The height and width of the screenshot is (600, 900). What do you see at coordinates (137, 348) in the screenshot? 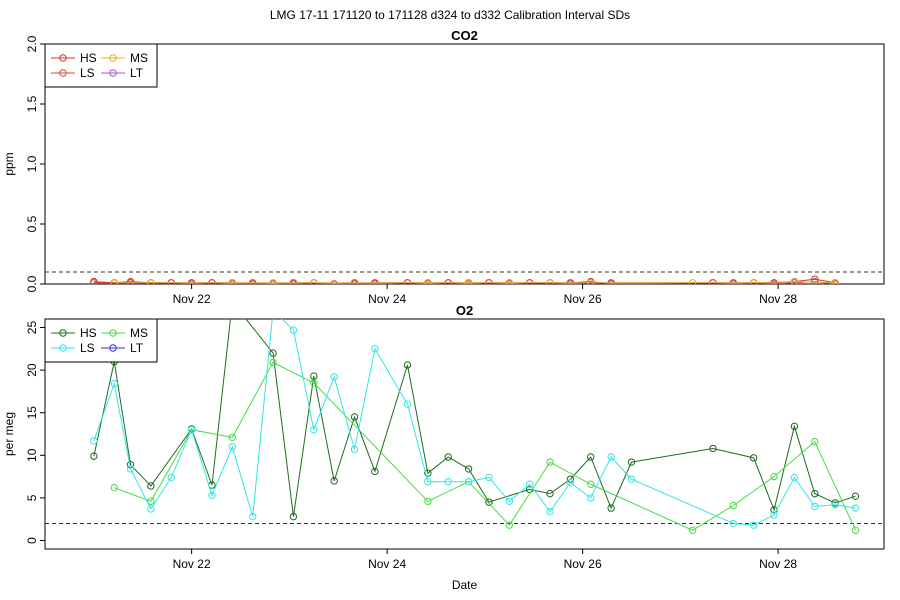
I see `legend-label: LT` at bounding box center [137, 348].